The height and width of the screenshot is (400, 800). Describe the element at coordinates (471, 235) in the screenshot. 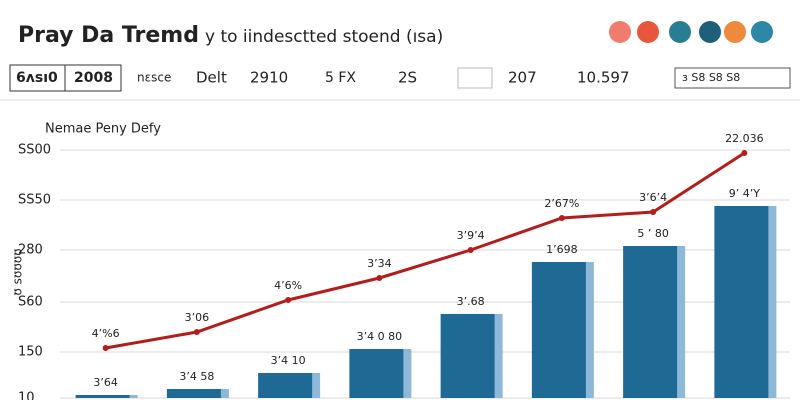

I see `line-annotation: 3ʼ9ʼ4` at that location.